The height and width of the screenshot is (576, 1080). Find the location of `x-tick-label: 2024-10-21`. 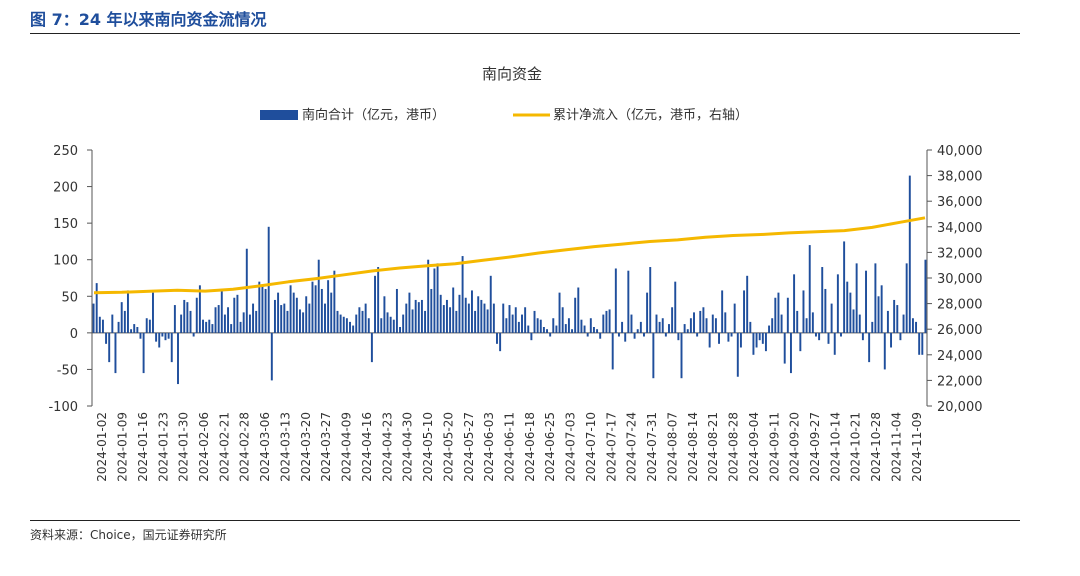

x-tick-label: 2024-10-21 is located at coordinates (856, 447).